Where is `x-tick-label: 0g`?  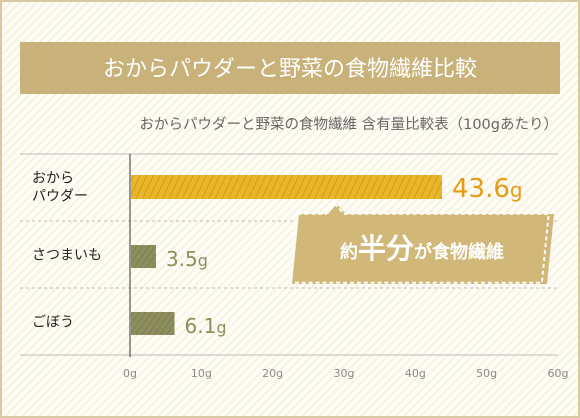
x-tick-label: 0g is located at coordinates (130, 373).